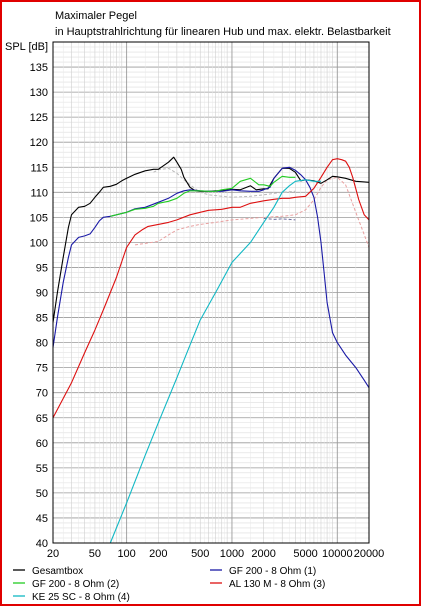 This screenshot has width=421, height=606. What do you see at coordinates (39, 143) in the screenshot?
I see `y-tick-label: 120` at bounding box center [39, 143].